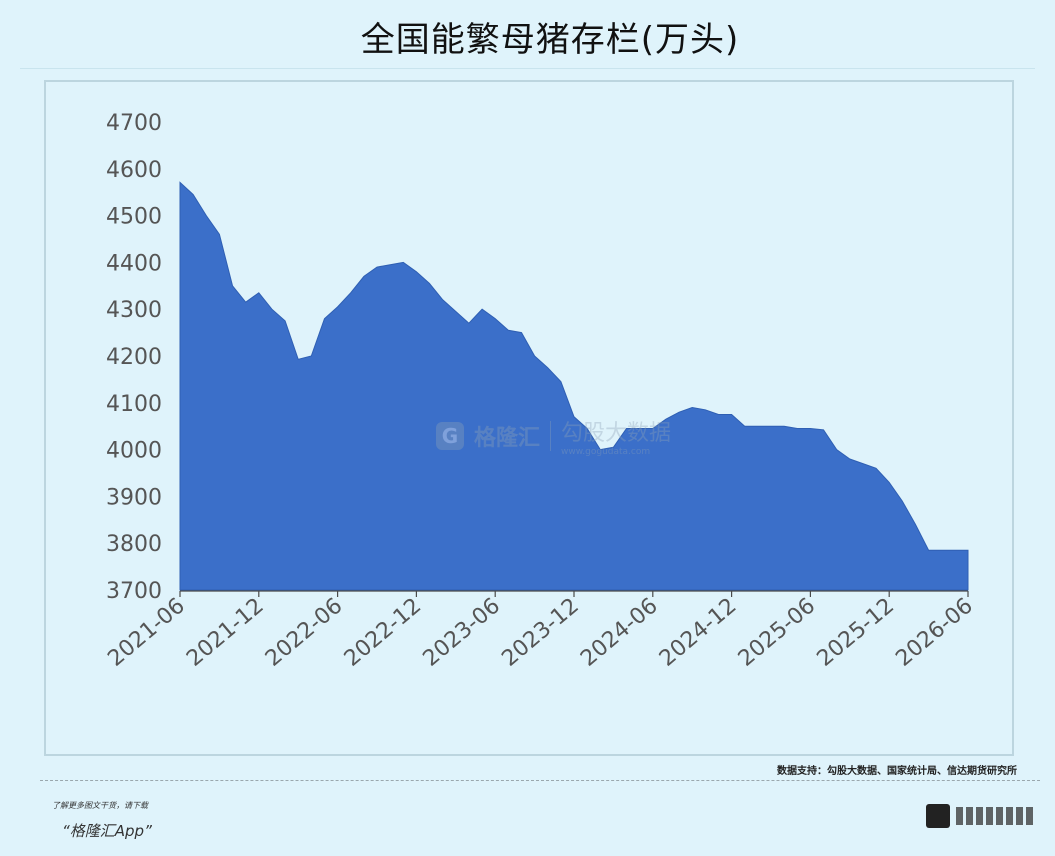 The image size is (1055, 856). What do you see at coordinates (616, 433) in the screenshot?
I see `watermark-site-name: 勾股大数据` at bounding box center [616, 433].